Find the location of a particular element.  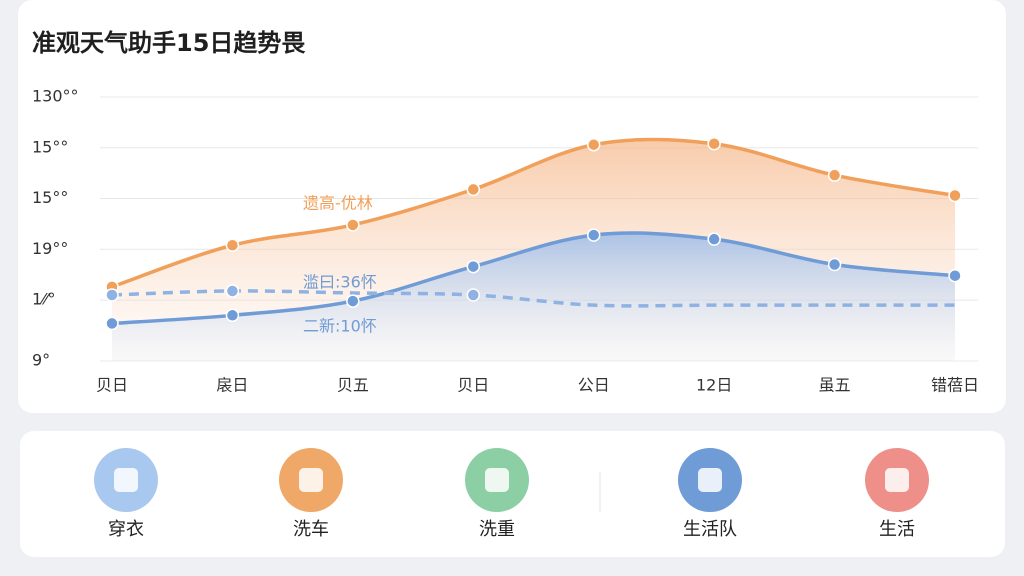

x-tick-label: 公日 is located at coordinates (594, 385).